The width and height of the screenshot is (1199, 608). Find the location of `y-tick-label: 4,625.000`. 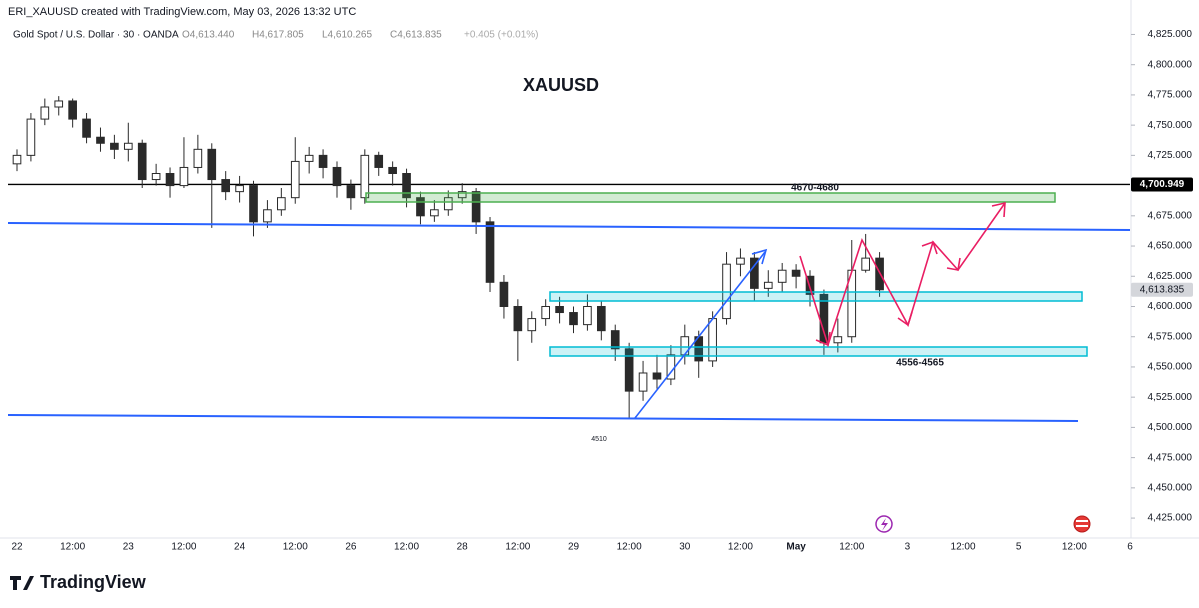

y-tick-label: 4,625.000 is located at coordinates (1170, 276).